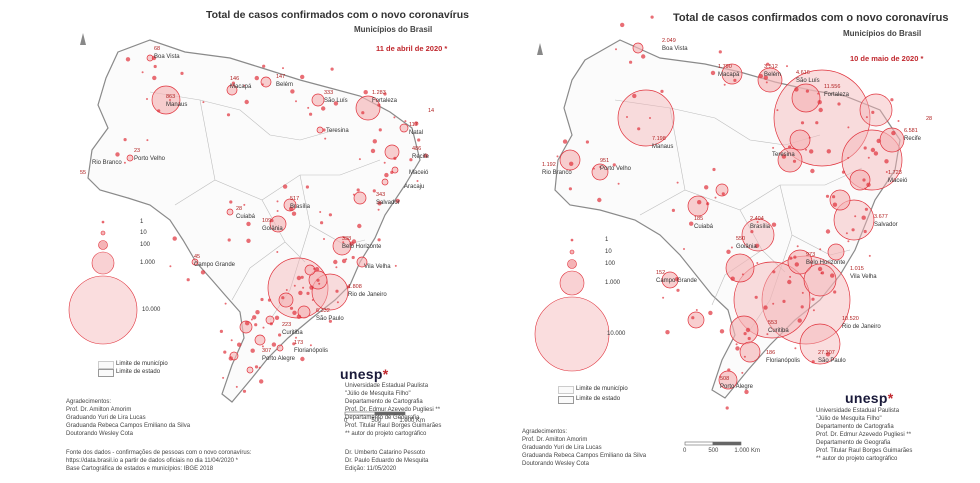 The width and height of the screenshot is (980, 483). What do you see at coordinates (837, 95) in the screenshot?
I see `city-label: Fortaleza` at bounding box center [837, 95].